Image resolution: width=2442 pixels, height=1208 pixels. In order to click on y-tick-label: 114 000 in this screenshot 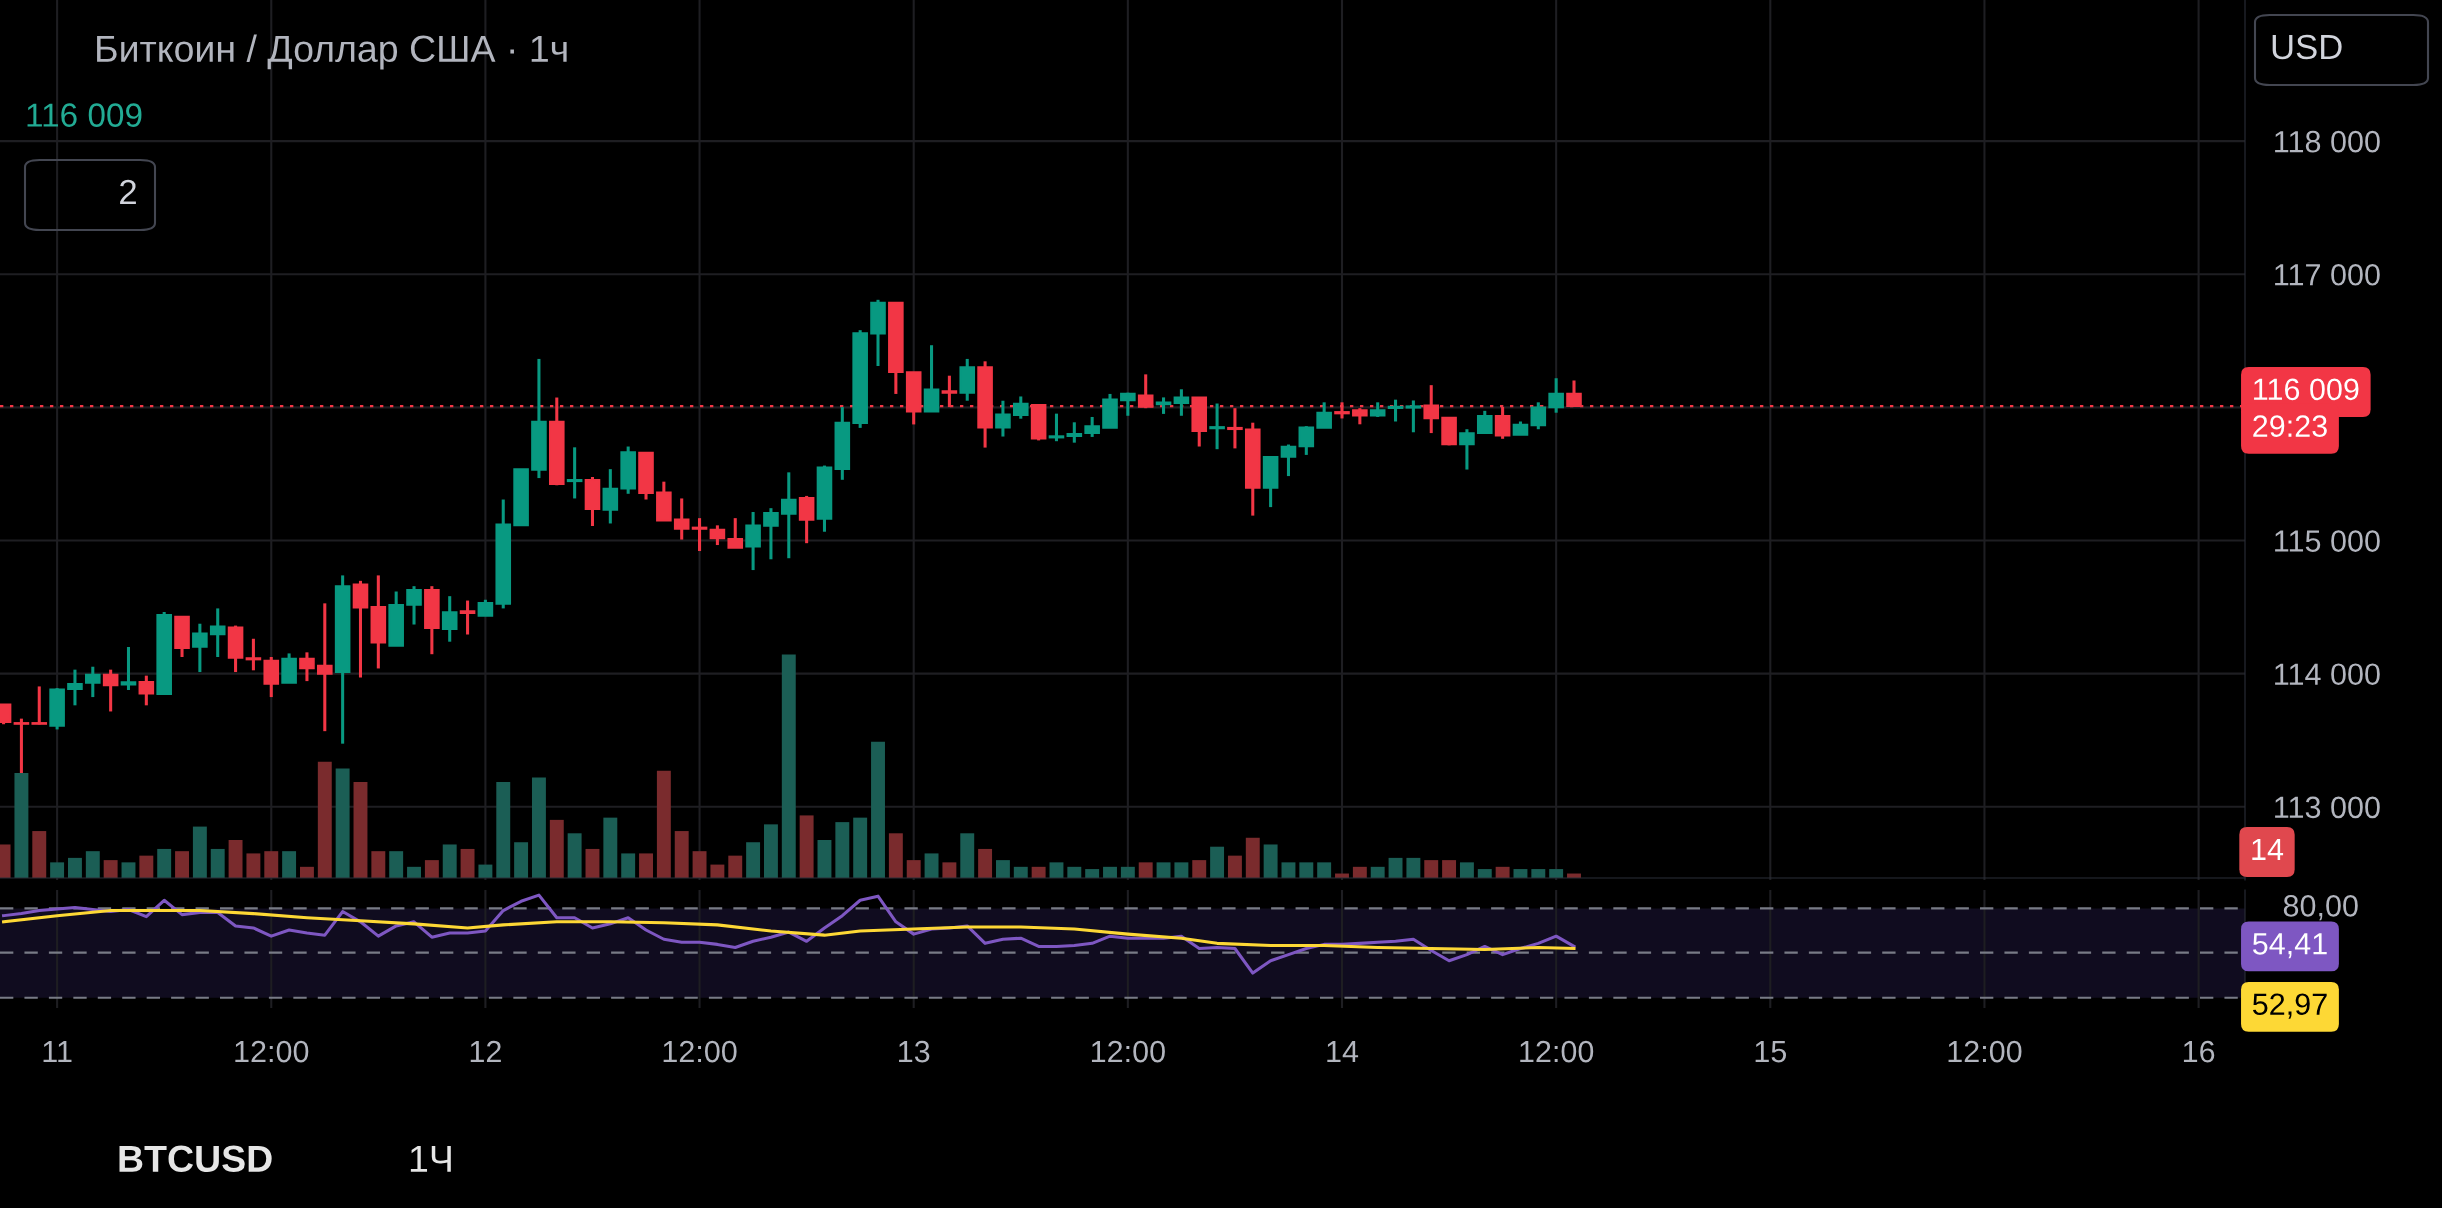, I will do `click(2327, 674)`.